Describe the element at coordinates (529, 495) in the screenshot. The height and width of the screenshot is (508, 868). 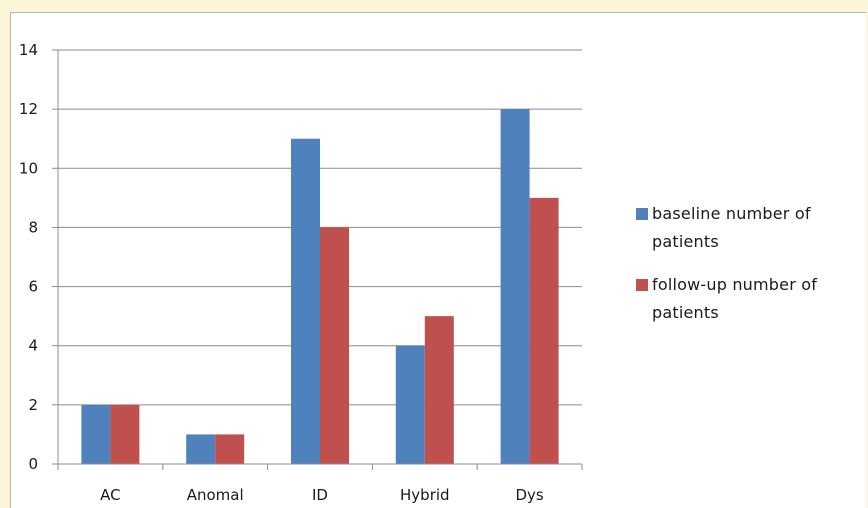
I see `x-tick-label: Dys` at that location.